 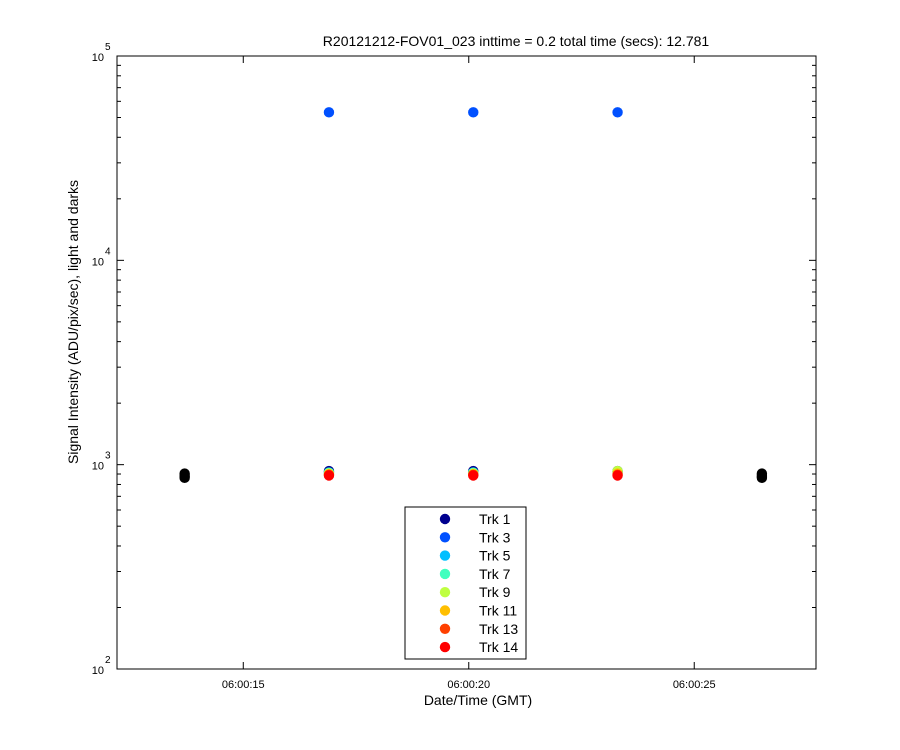 I want to click on legend-label: Trk 7, so click(x=495, y=574).